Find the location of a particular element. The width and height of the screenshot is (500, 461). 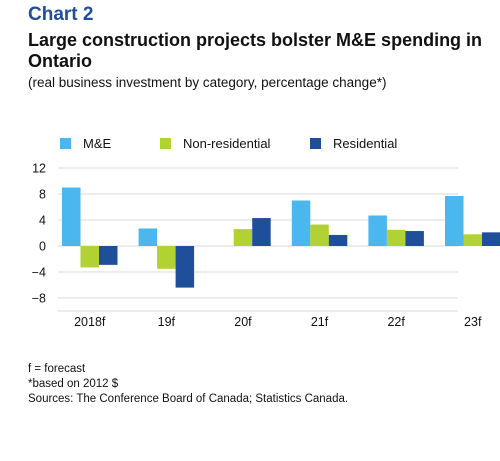

y-tick-label: 12 is located at coordinates (39, 169).